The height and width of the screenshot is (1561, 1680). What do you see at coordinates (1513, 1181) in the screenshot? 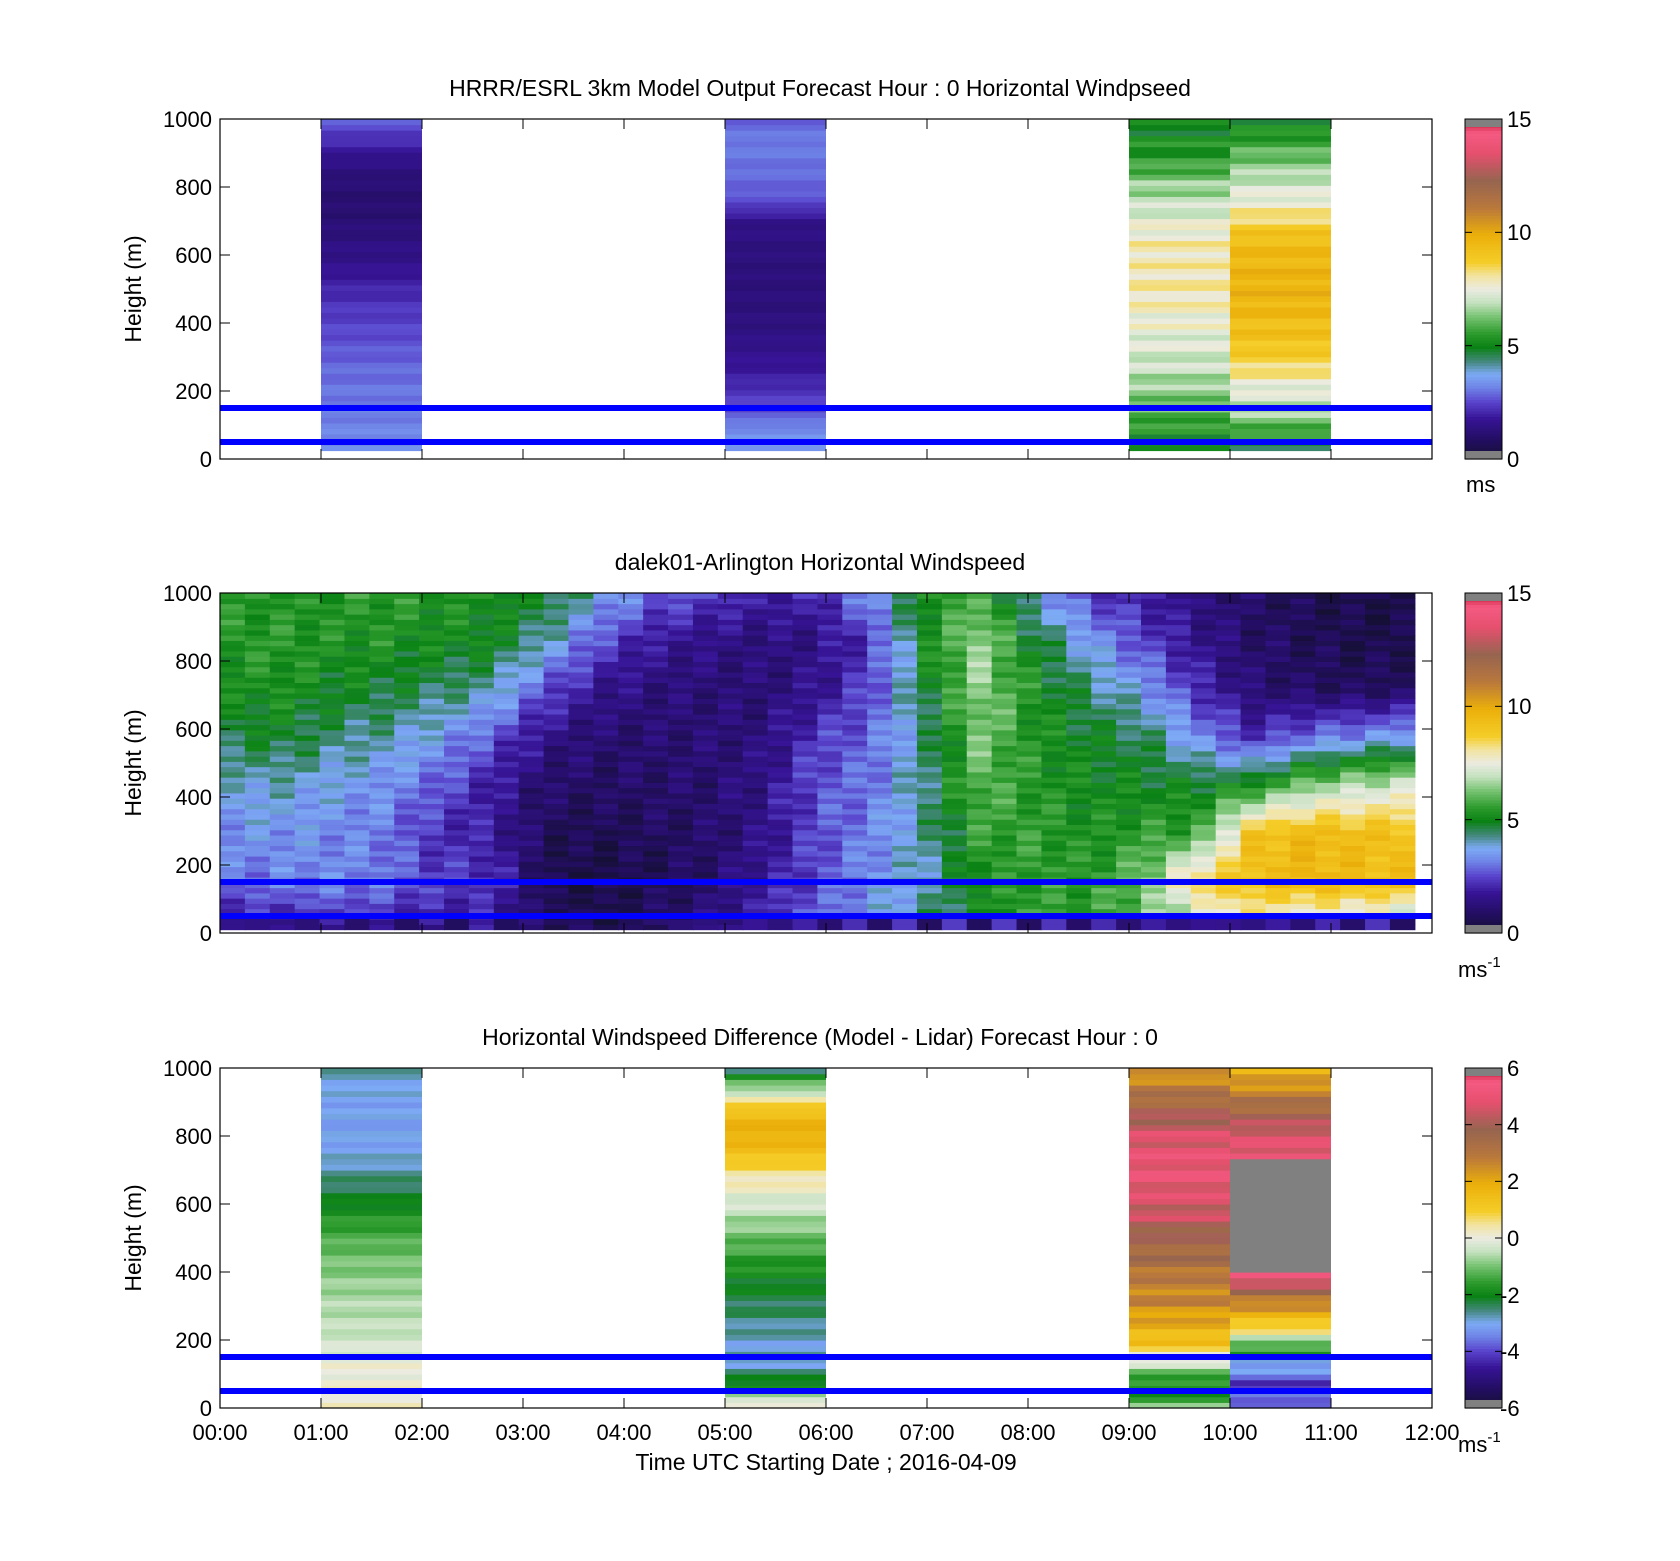
I see `colorbar-tick-label: 2` at bounding box center [1513, 1181].